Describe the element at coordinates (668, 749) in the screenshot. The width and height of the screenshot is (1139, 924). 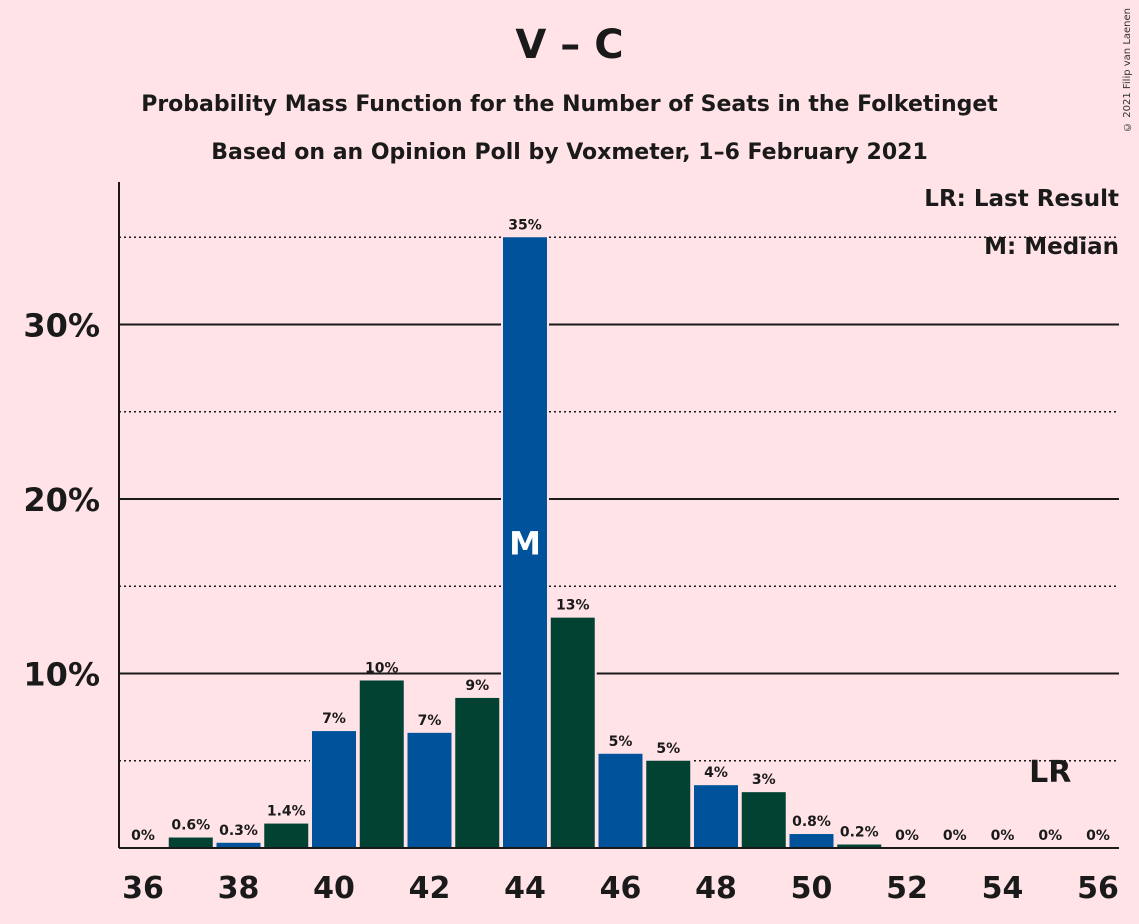
I see `data-label-seats-47: 5%` at that location.